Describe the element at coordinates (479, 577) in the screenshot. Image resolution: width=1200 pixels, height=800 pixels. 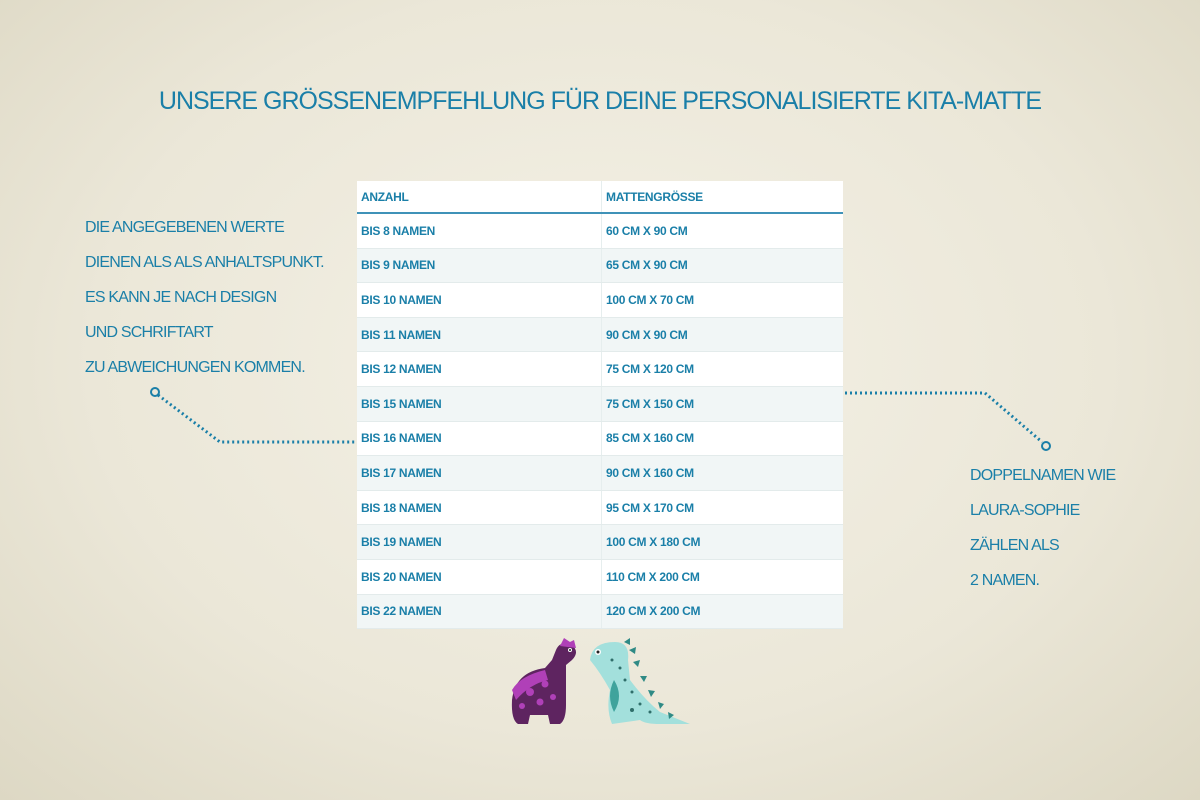
I see `name-count-cell: bis 20 Namen` at that location.